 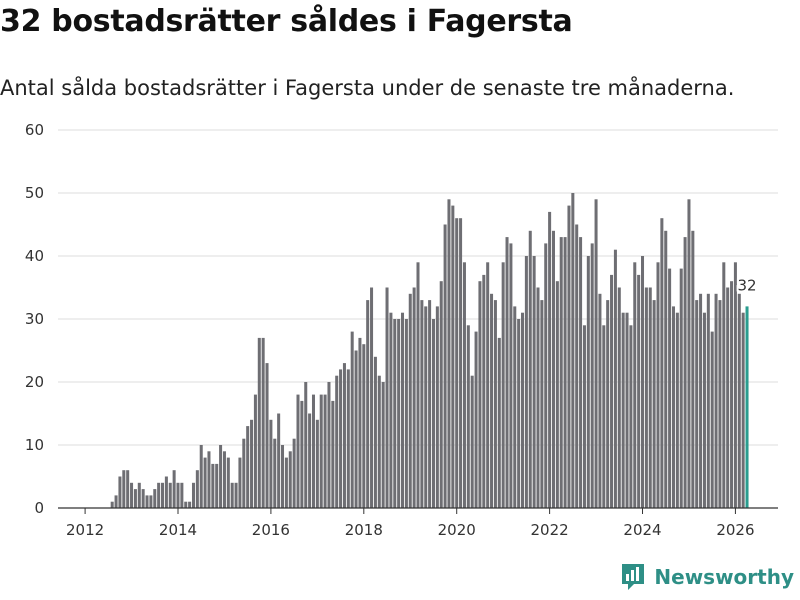 I want to click on y-tick-label: 40, so click(x=34, y=256).